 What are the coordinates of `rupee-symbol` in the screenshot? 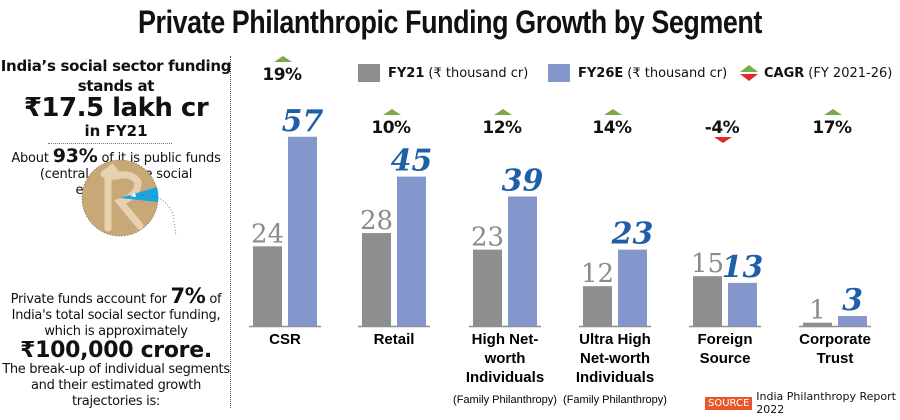 It's located at (122, 197).